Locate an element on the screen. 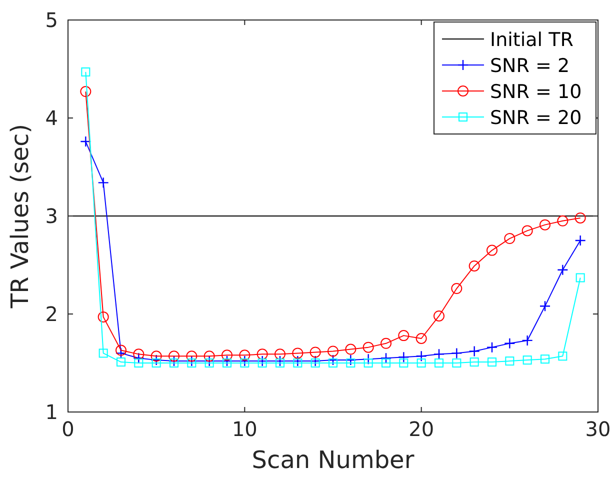 Image resolution: width=611 pixels, height=488 pixels. x-tick-label: 30 is located at coordinates (598, 429).